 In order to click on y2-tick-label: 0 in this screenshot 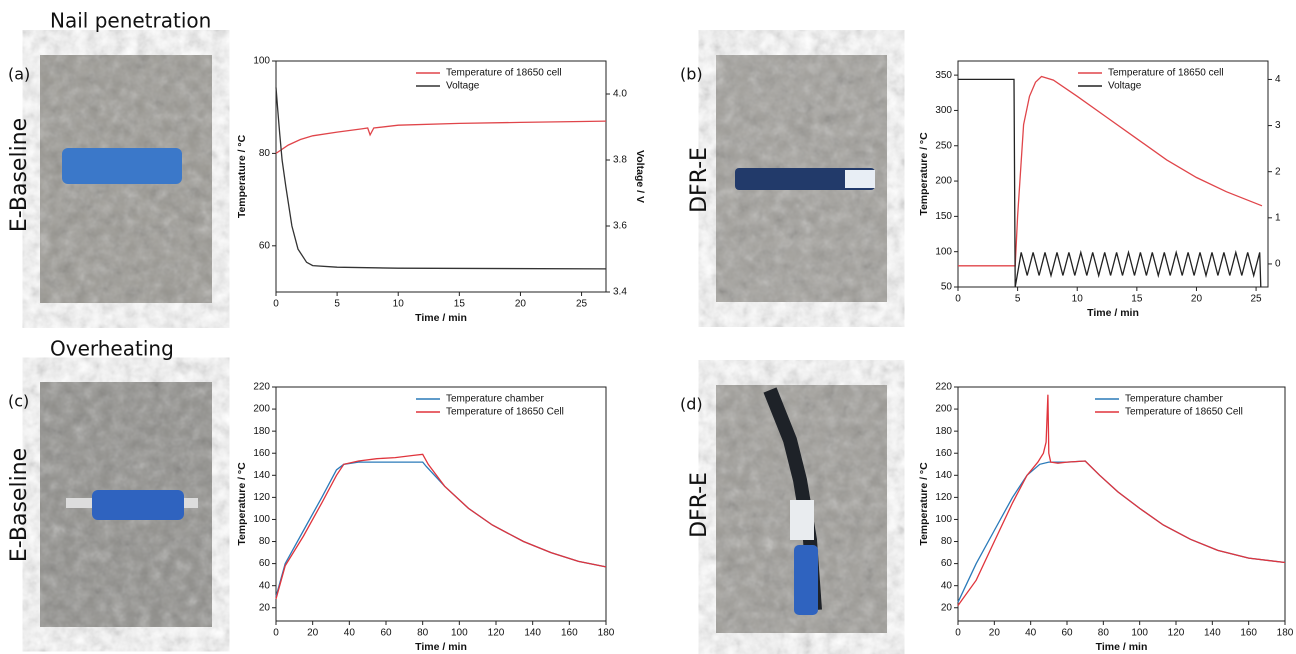, I will do `click(1278, 264)`.